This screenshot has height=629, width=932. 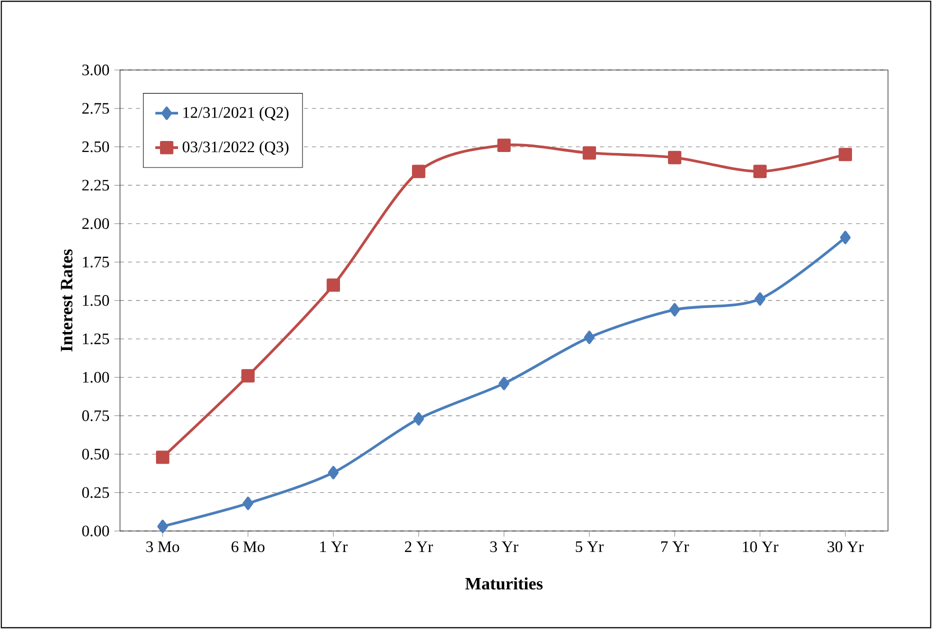 What do you see at coordinates (590, 546) in the screenshot?
I see `x-tick-label: 5 Yr` at bounding box center [590, 546].